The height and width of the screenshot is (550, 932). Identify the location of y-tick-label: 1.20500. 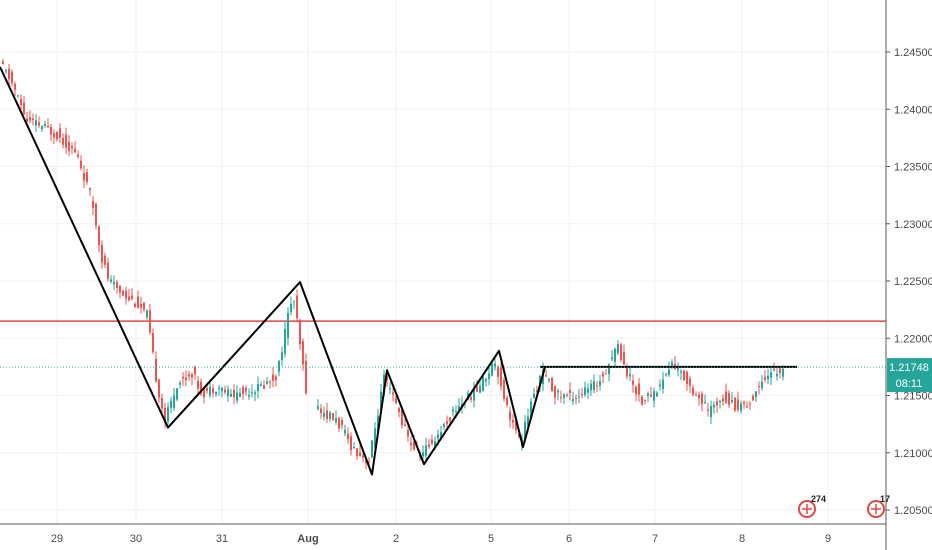
(913, 511).